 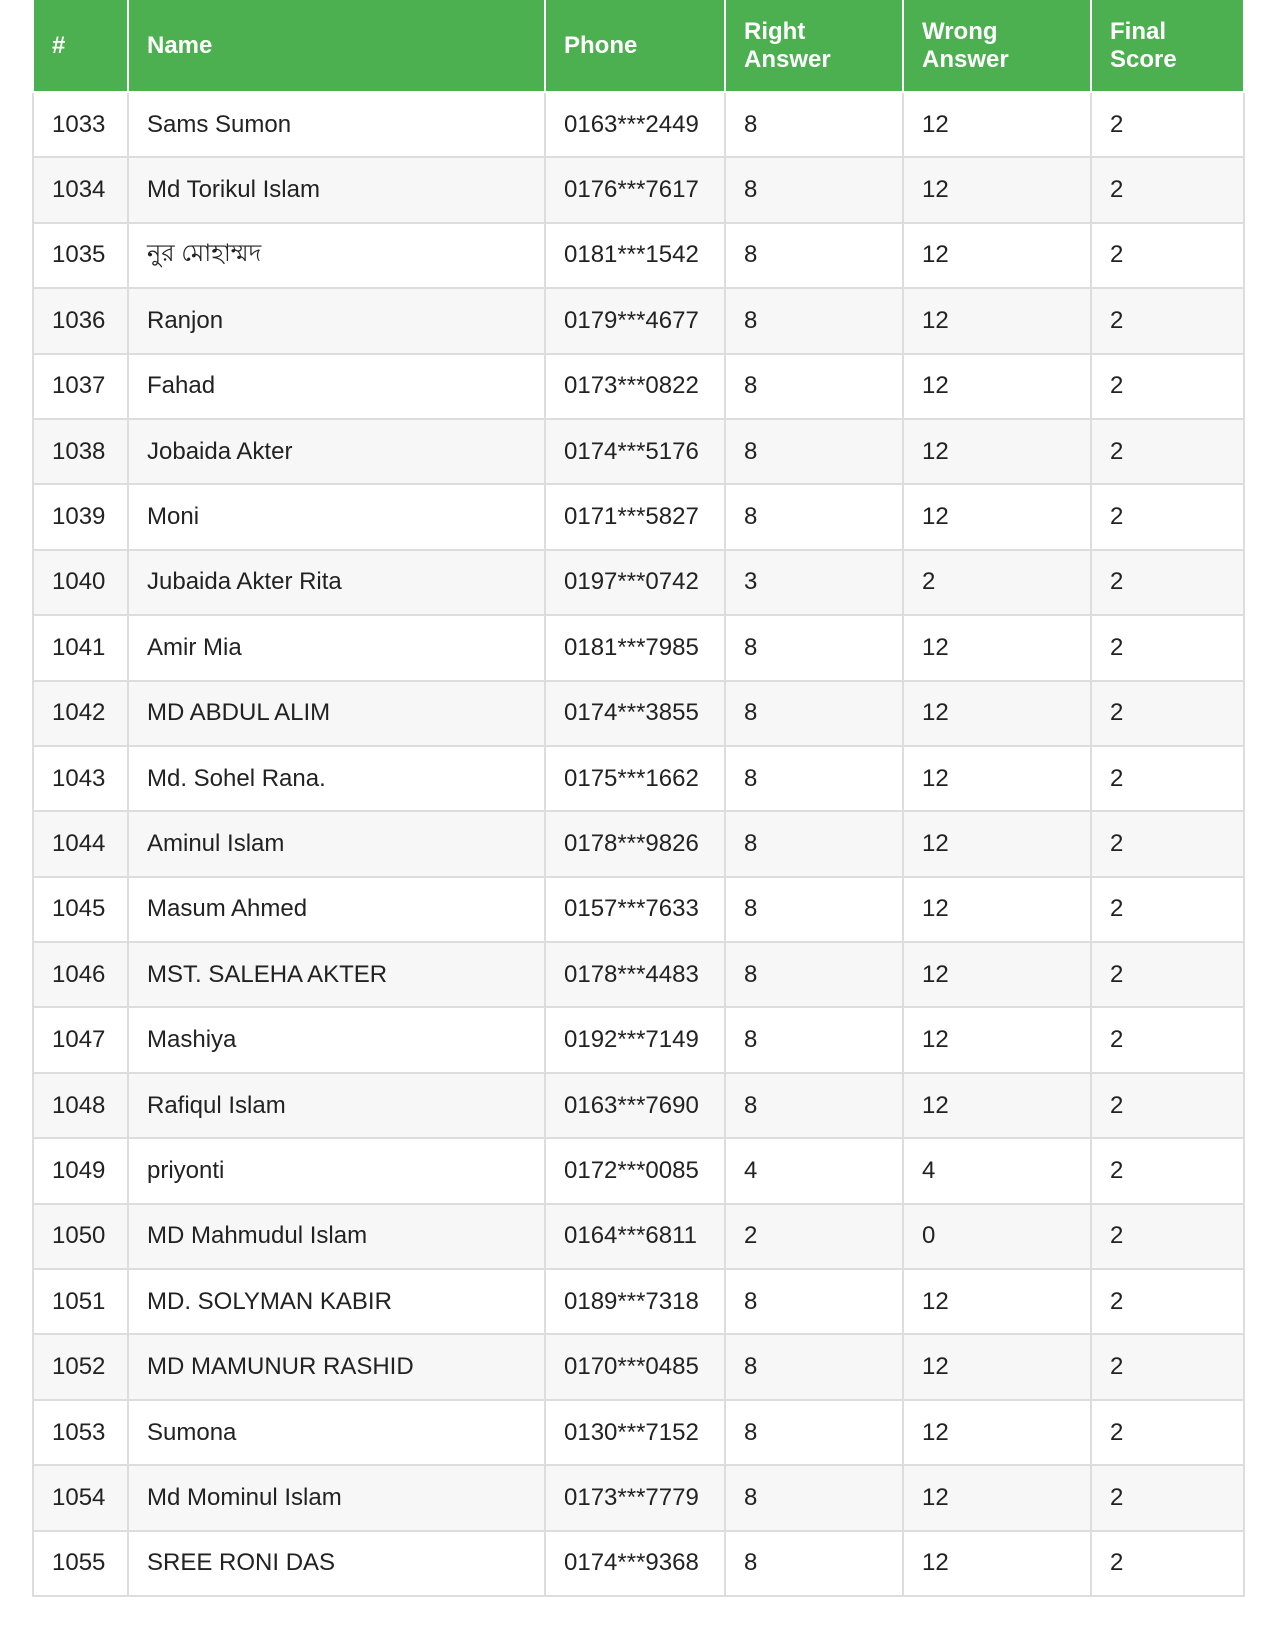 I want to click on table-row: 1052 MD MAMUNUR RASHID 0170***0485 8 12 2, so click(x=638, y=1367).